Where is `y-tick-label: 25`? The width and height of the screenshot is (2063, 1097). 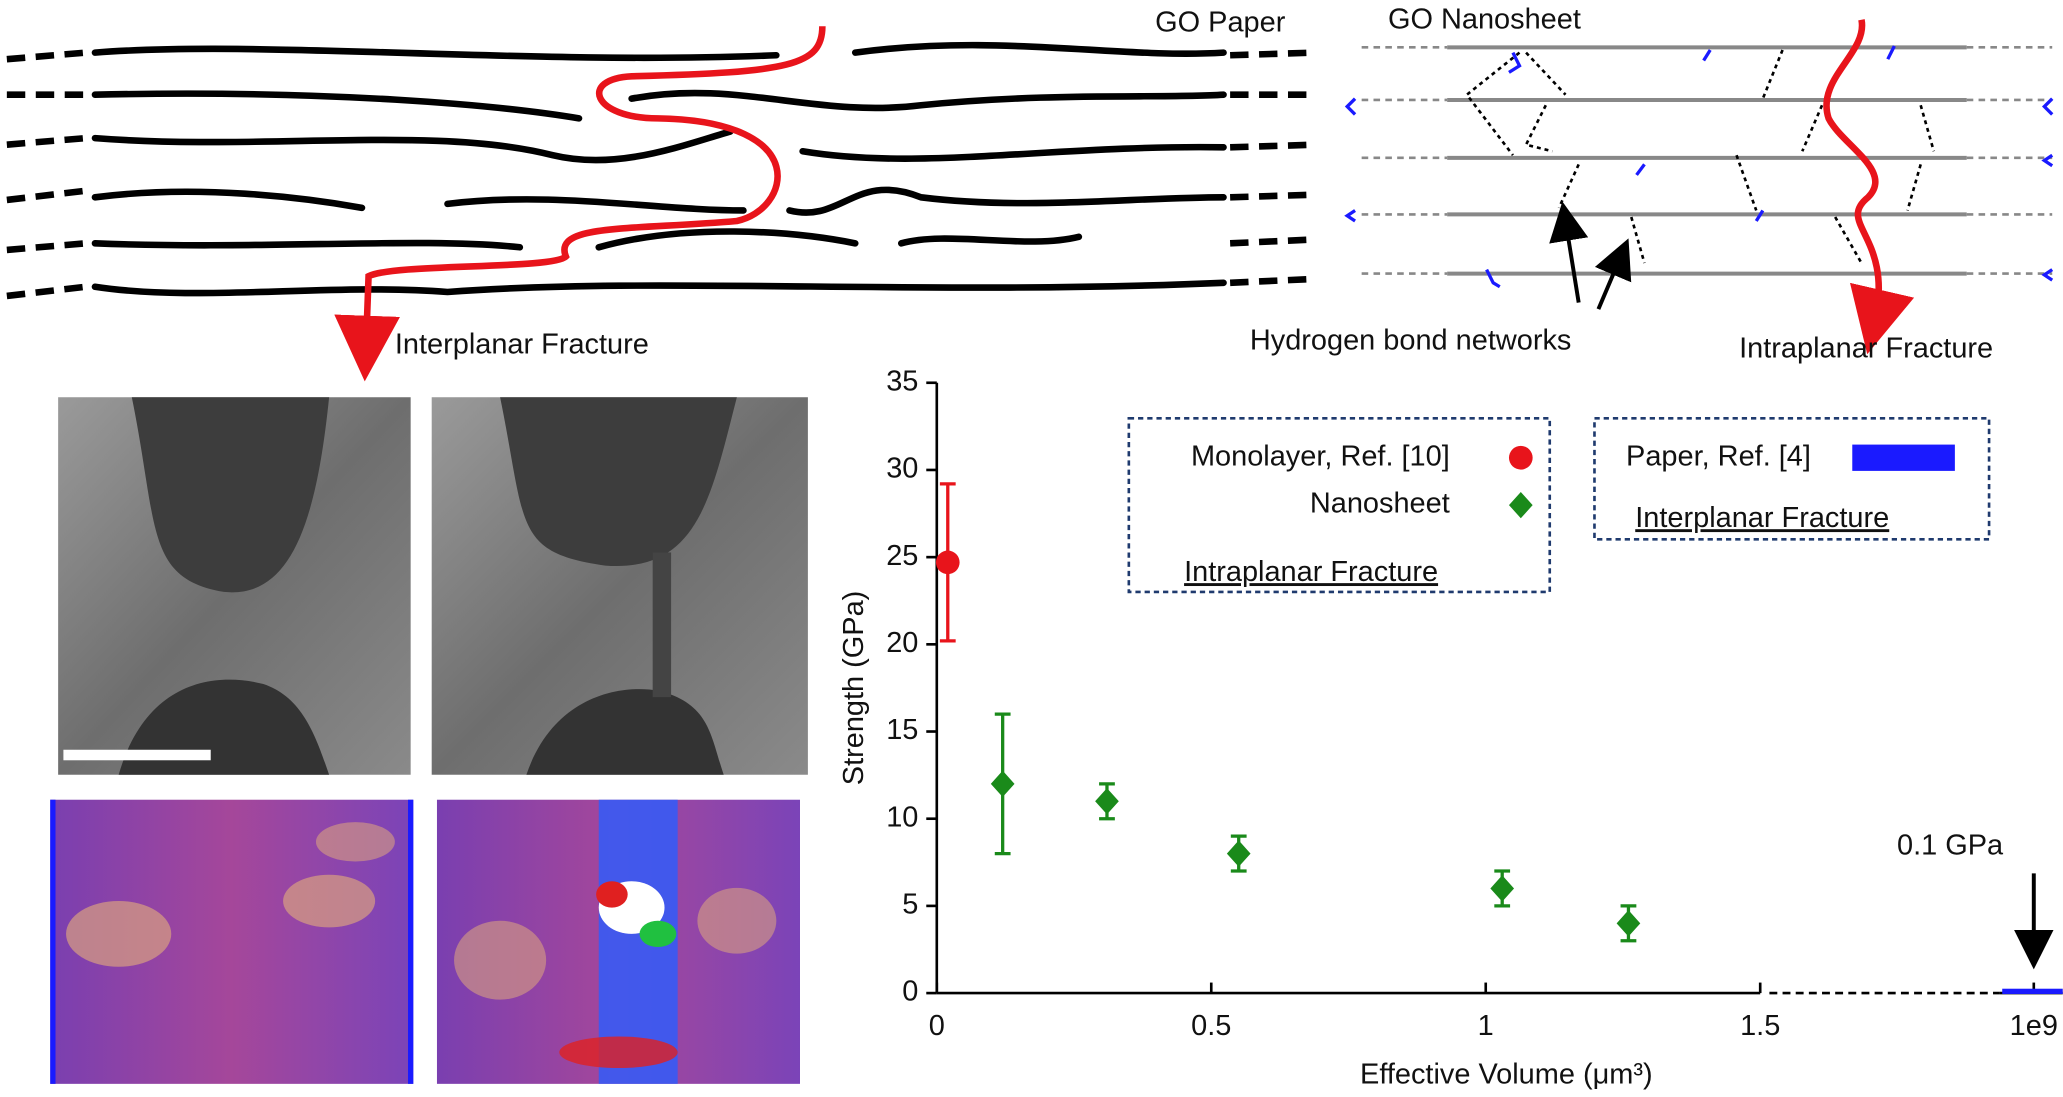
y-tick-label: 25 is located at coordinates (902, 556).